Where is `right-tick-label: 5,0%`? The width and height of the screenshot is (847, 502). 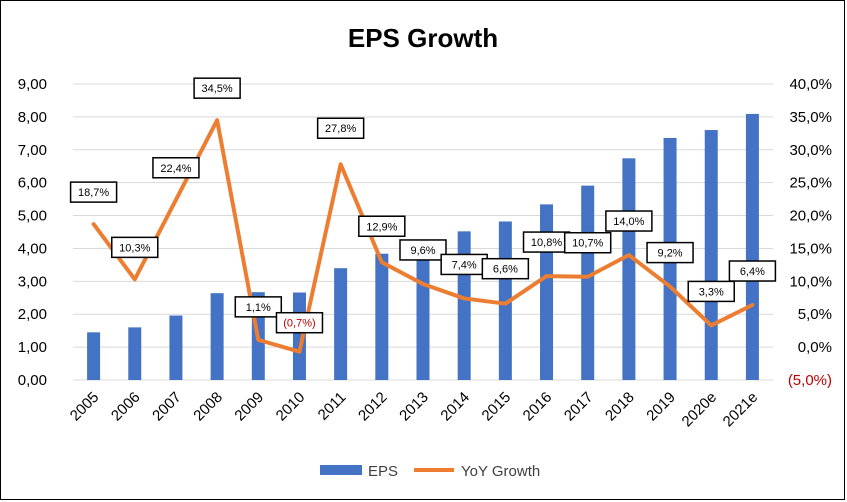 right-tick-label: 5,0% is located at coordinates (815, 314).